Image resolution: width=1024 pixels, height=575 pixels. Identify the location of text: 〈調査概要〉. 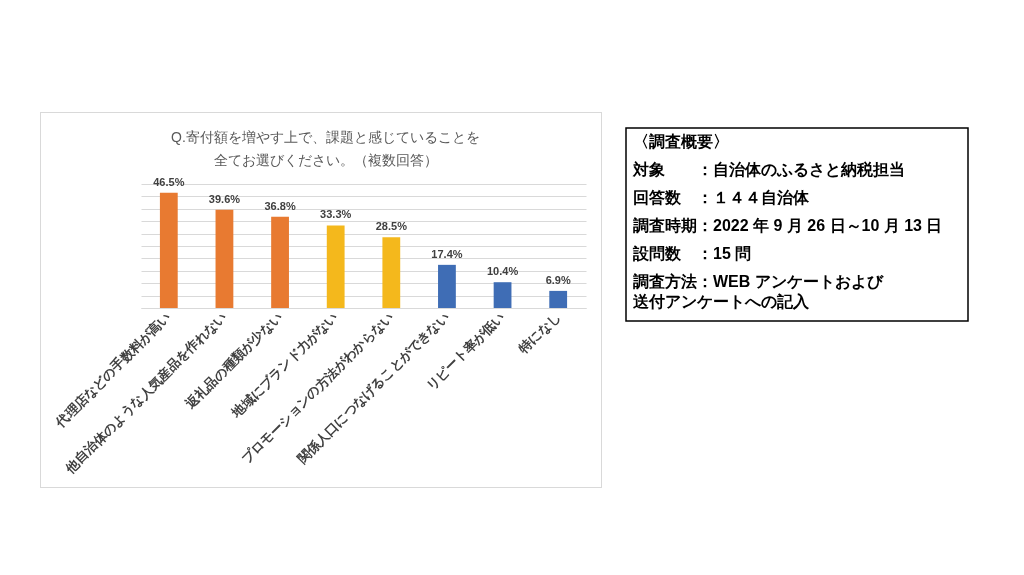
(681, 141).